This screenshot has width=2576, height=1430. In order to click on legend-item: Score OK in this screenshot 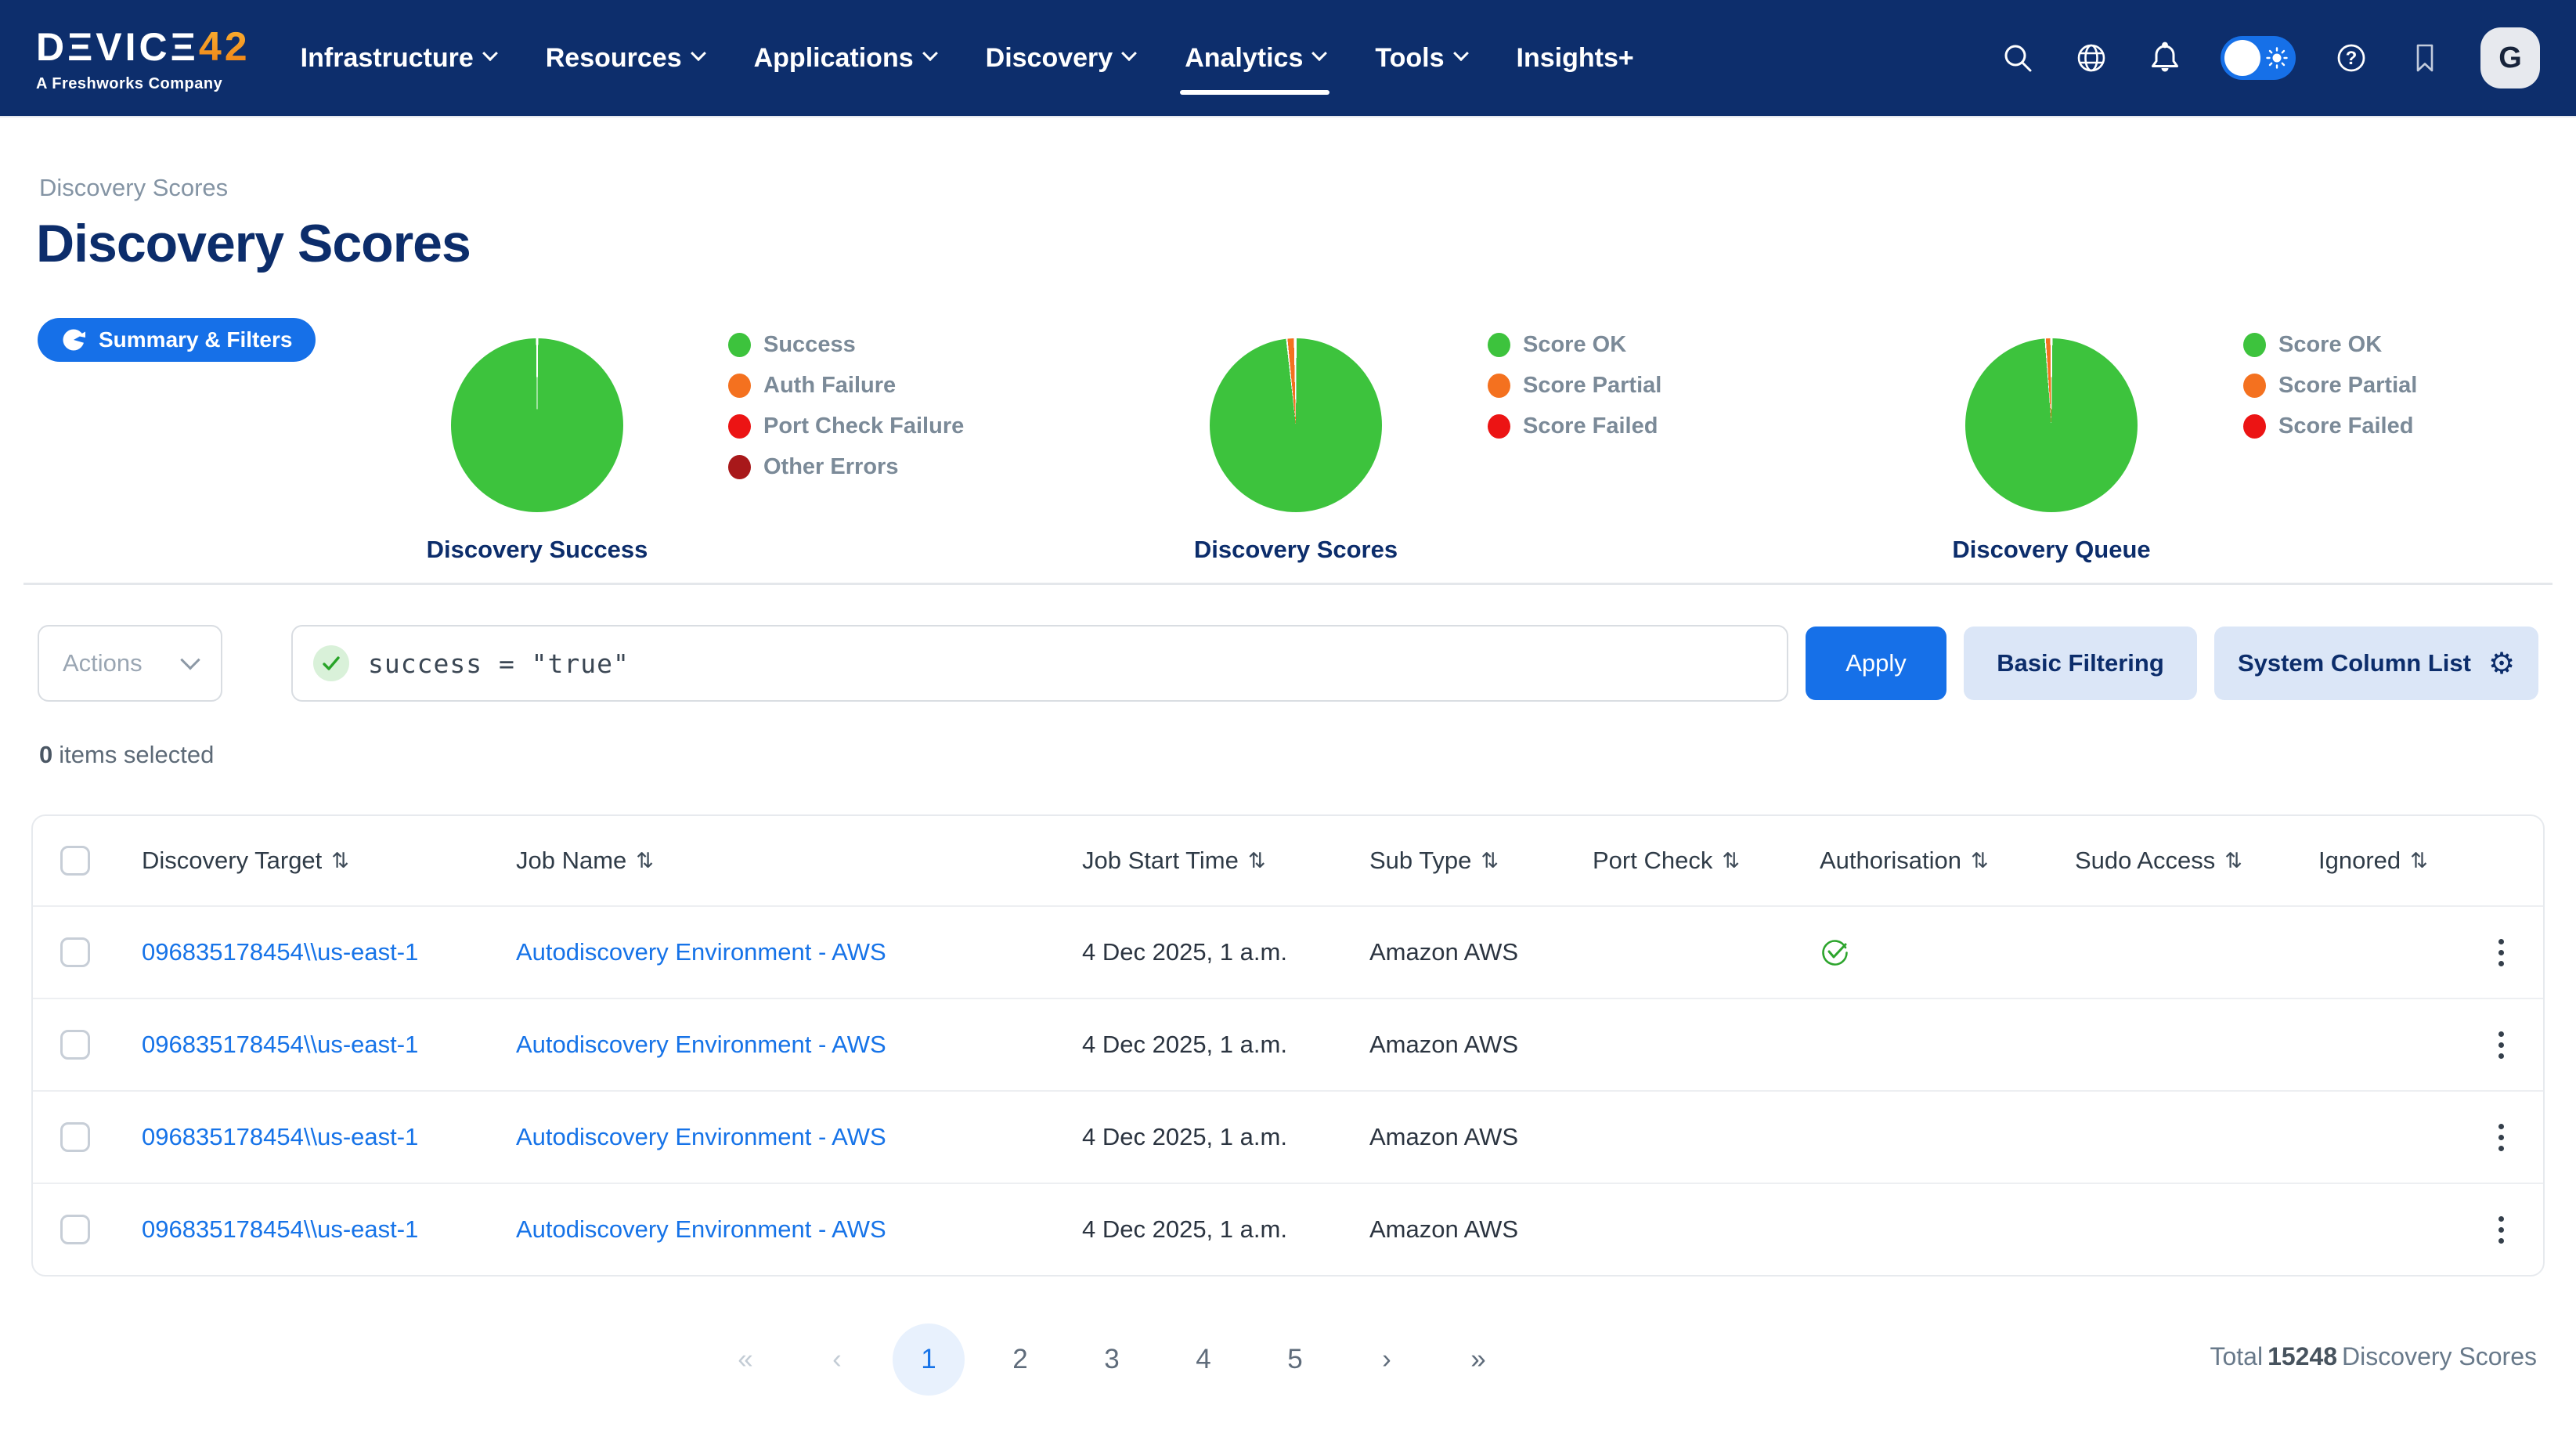, I will do `click(1574, 345)`.